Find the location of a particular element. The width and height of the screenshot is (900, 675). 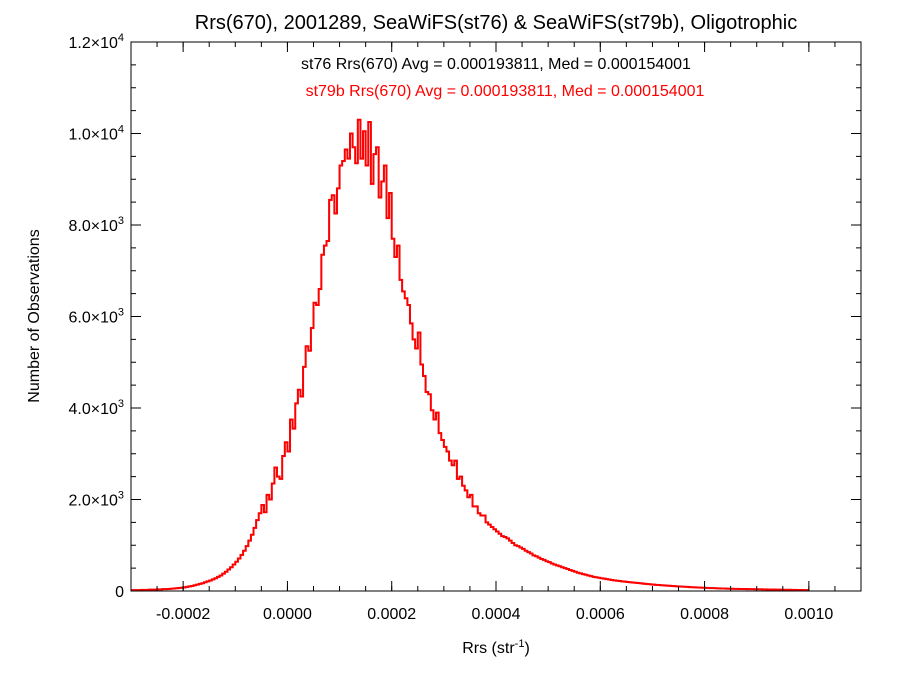

y-tick-label-mantissa: 1.0×10 is located at coordinates (92, 135).